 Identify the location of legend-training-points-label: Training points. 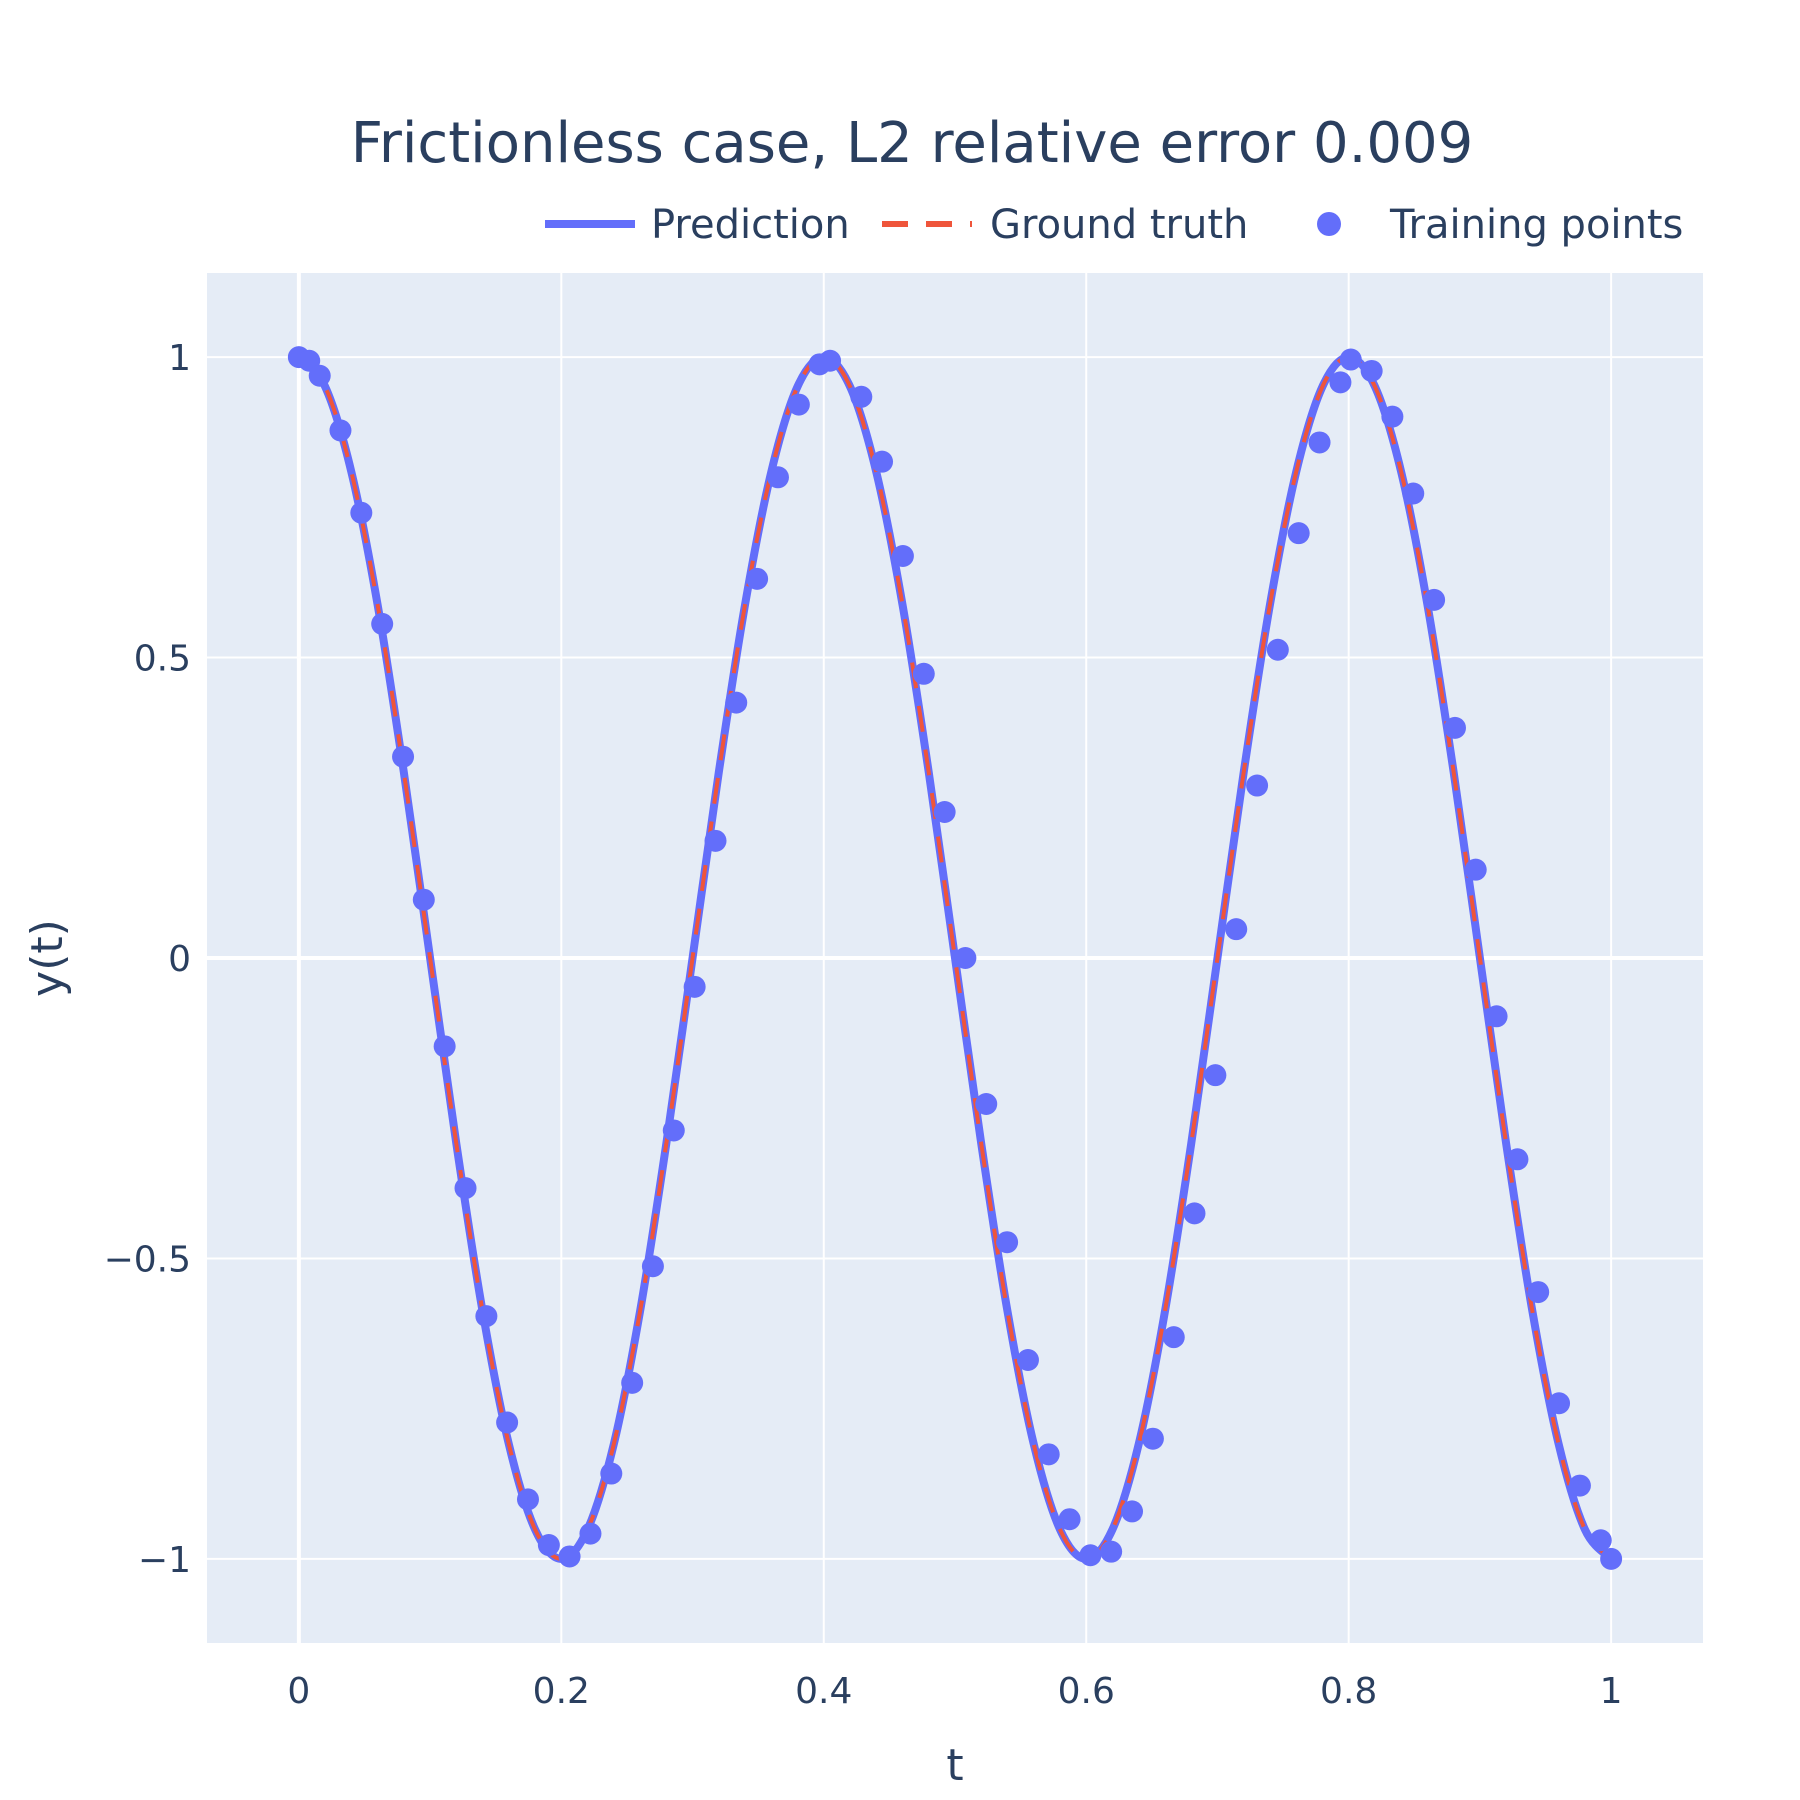
(1536, 225).